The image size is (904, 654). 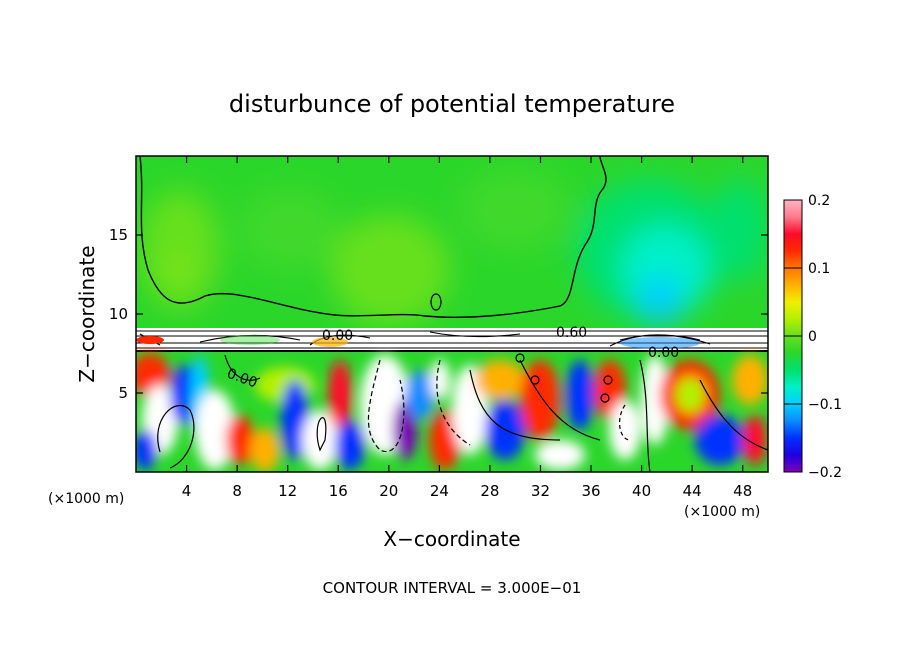 What do you see at coordinates (819, 201) in the screenshot?
I see `colorbar-tick-label: 0.2` at bounding box center [819, 201].